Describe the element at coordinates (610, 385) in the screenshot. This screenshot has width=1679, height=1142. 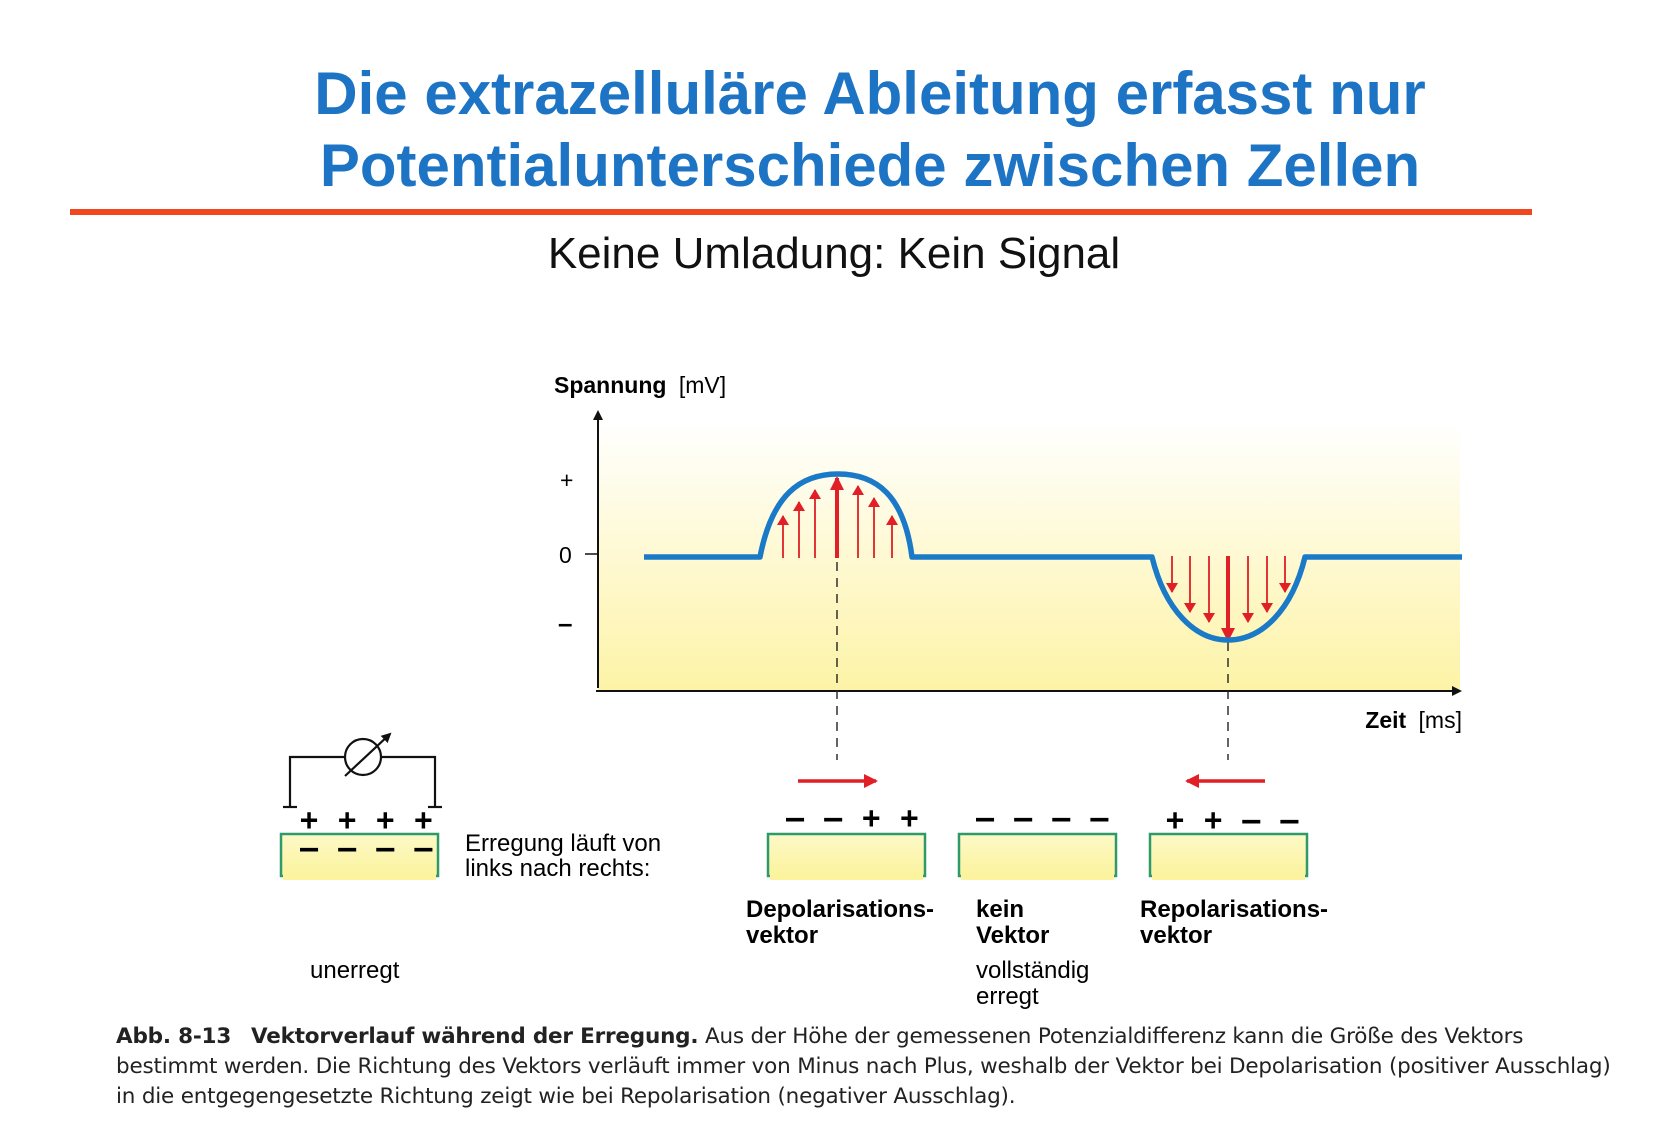
I see `y-axis-label-bold: Spannung` at that location.